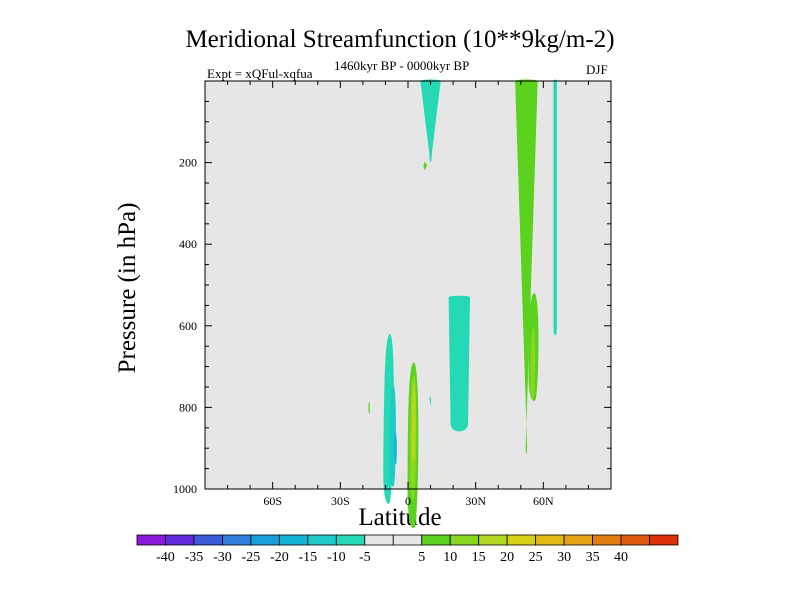  Describe the element at coordinates (450, 557) in the screenshot. I see `colorbar-label: 10` at that location.